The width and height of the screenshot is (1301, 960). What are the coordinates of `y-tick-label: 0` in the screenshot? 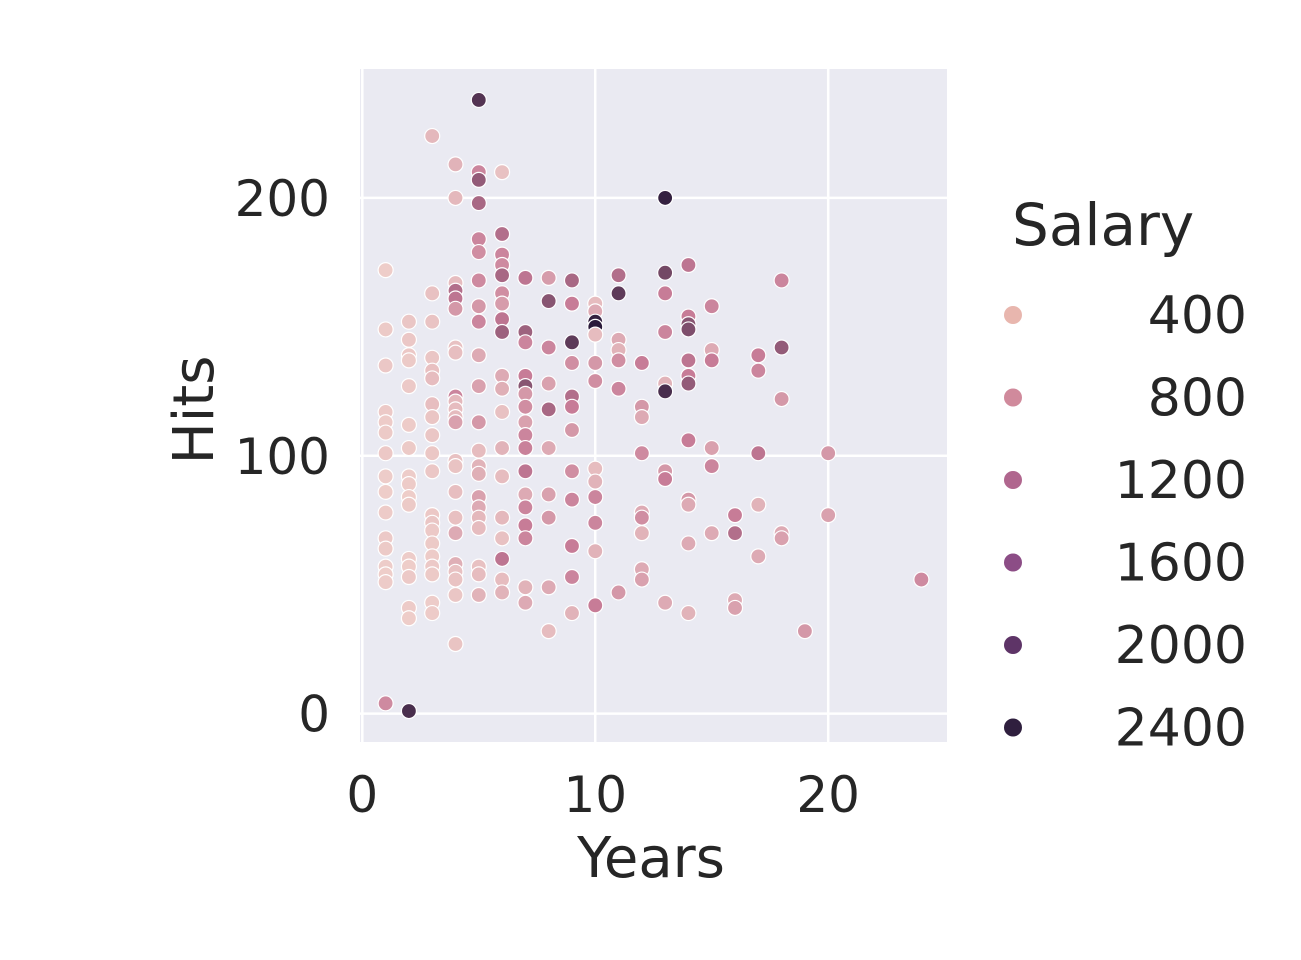 It's located at (314, 715).